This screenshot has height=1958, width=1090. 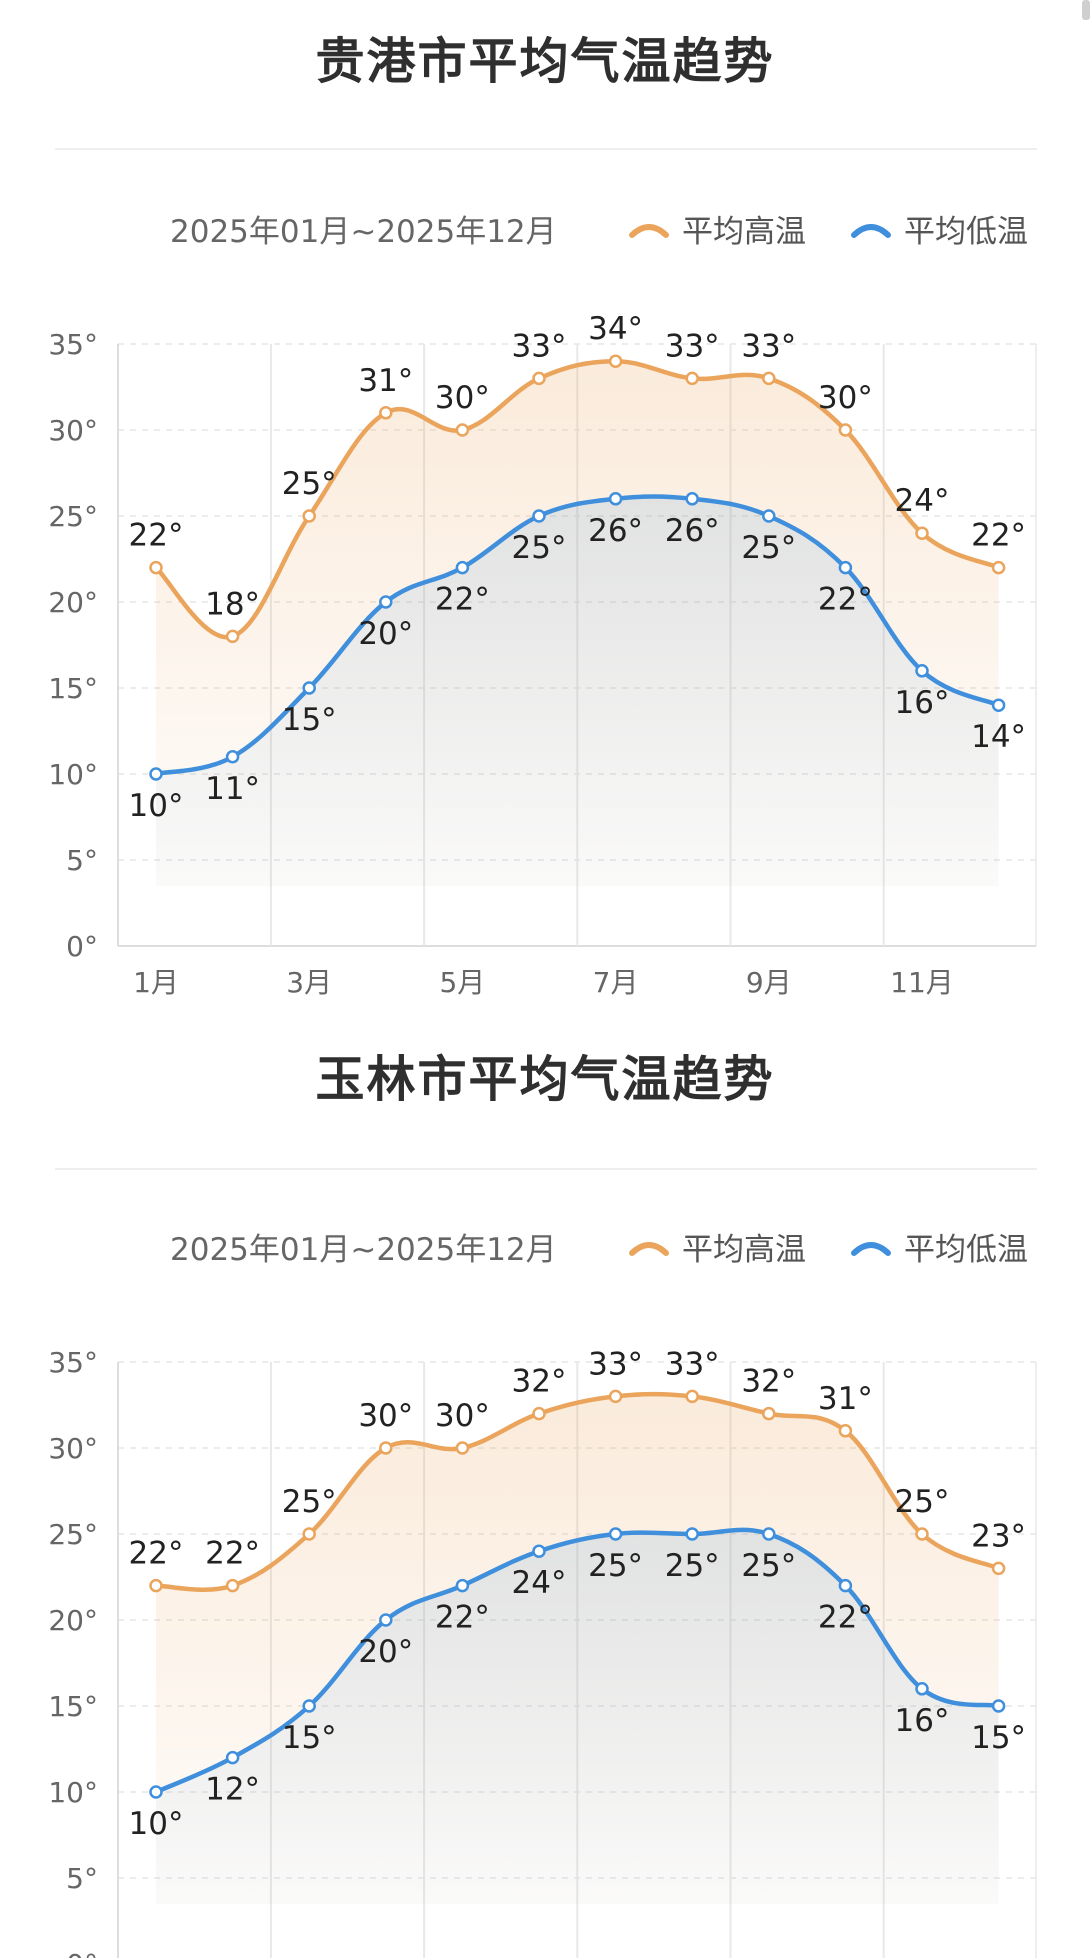 What do you see at coordinates (615, 329) in the screenshot?
I see `high-temp-data-label: 34°` at bounding box center [615, 329].